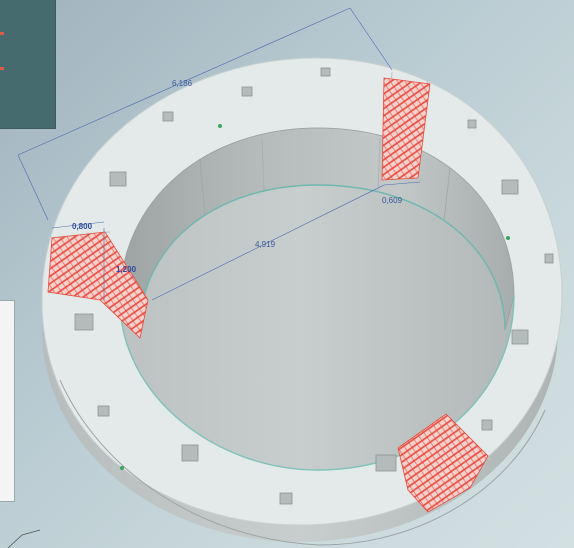  Describe the element at coordinates (406, 129) in the screenshot. I see `rebar-cage-top` at that location.